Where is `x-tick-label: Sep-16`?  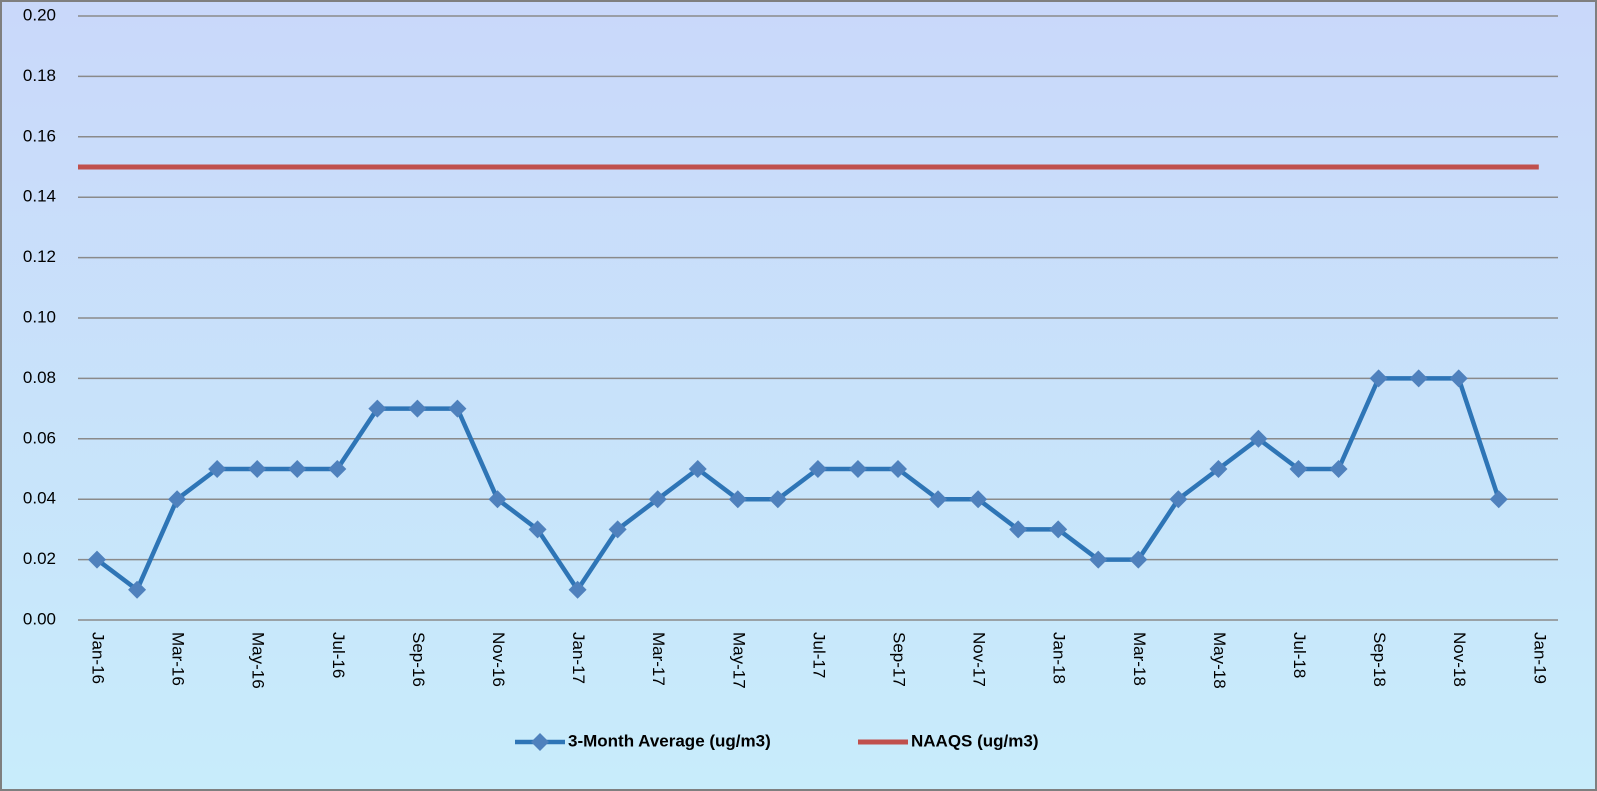 x-tick-label: Sep-16 is located at coordinates (418, 659).